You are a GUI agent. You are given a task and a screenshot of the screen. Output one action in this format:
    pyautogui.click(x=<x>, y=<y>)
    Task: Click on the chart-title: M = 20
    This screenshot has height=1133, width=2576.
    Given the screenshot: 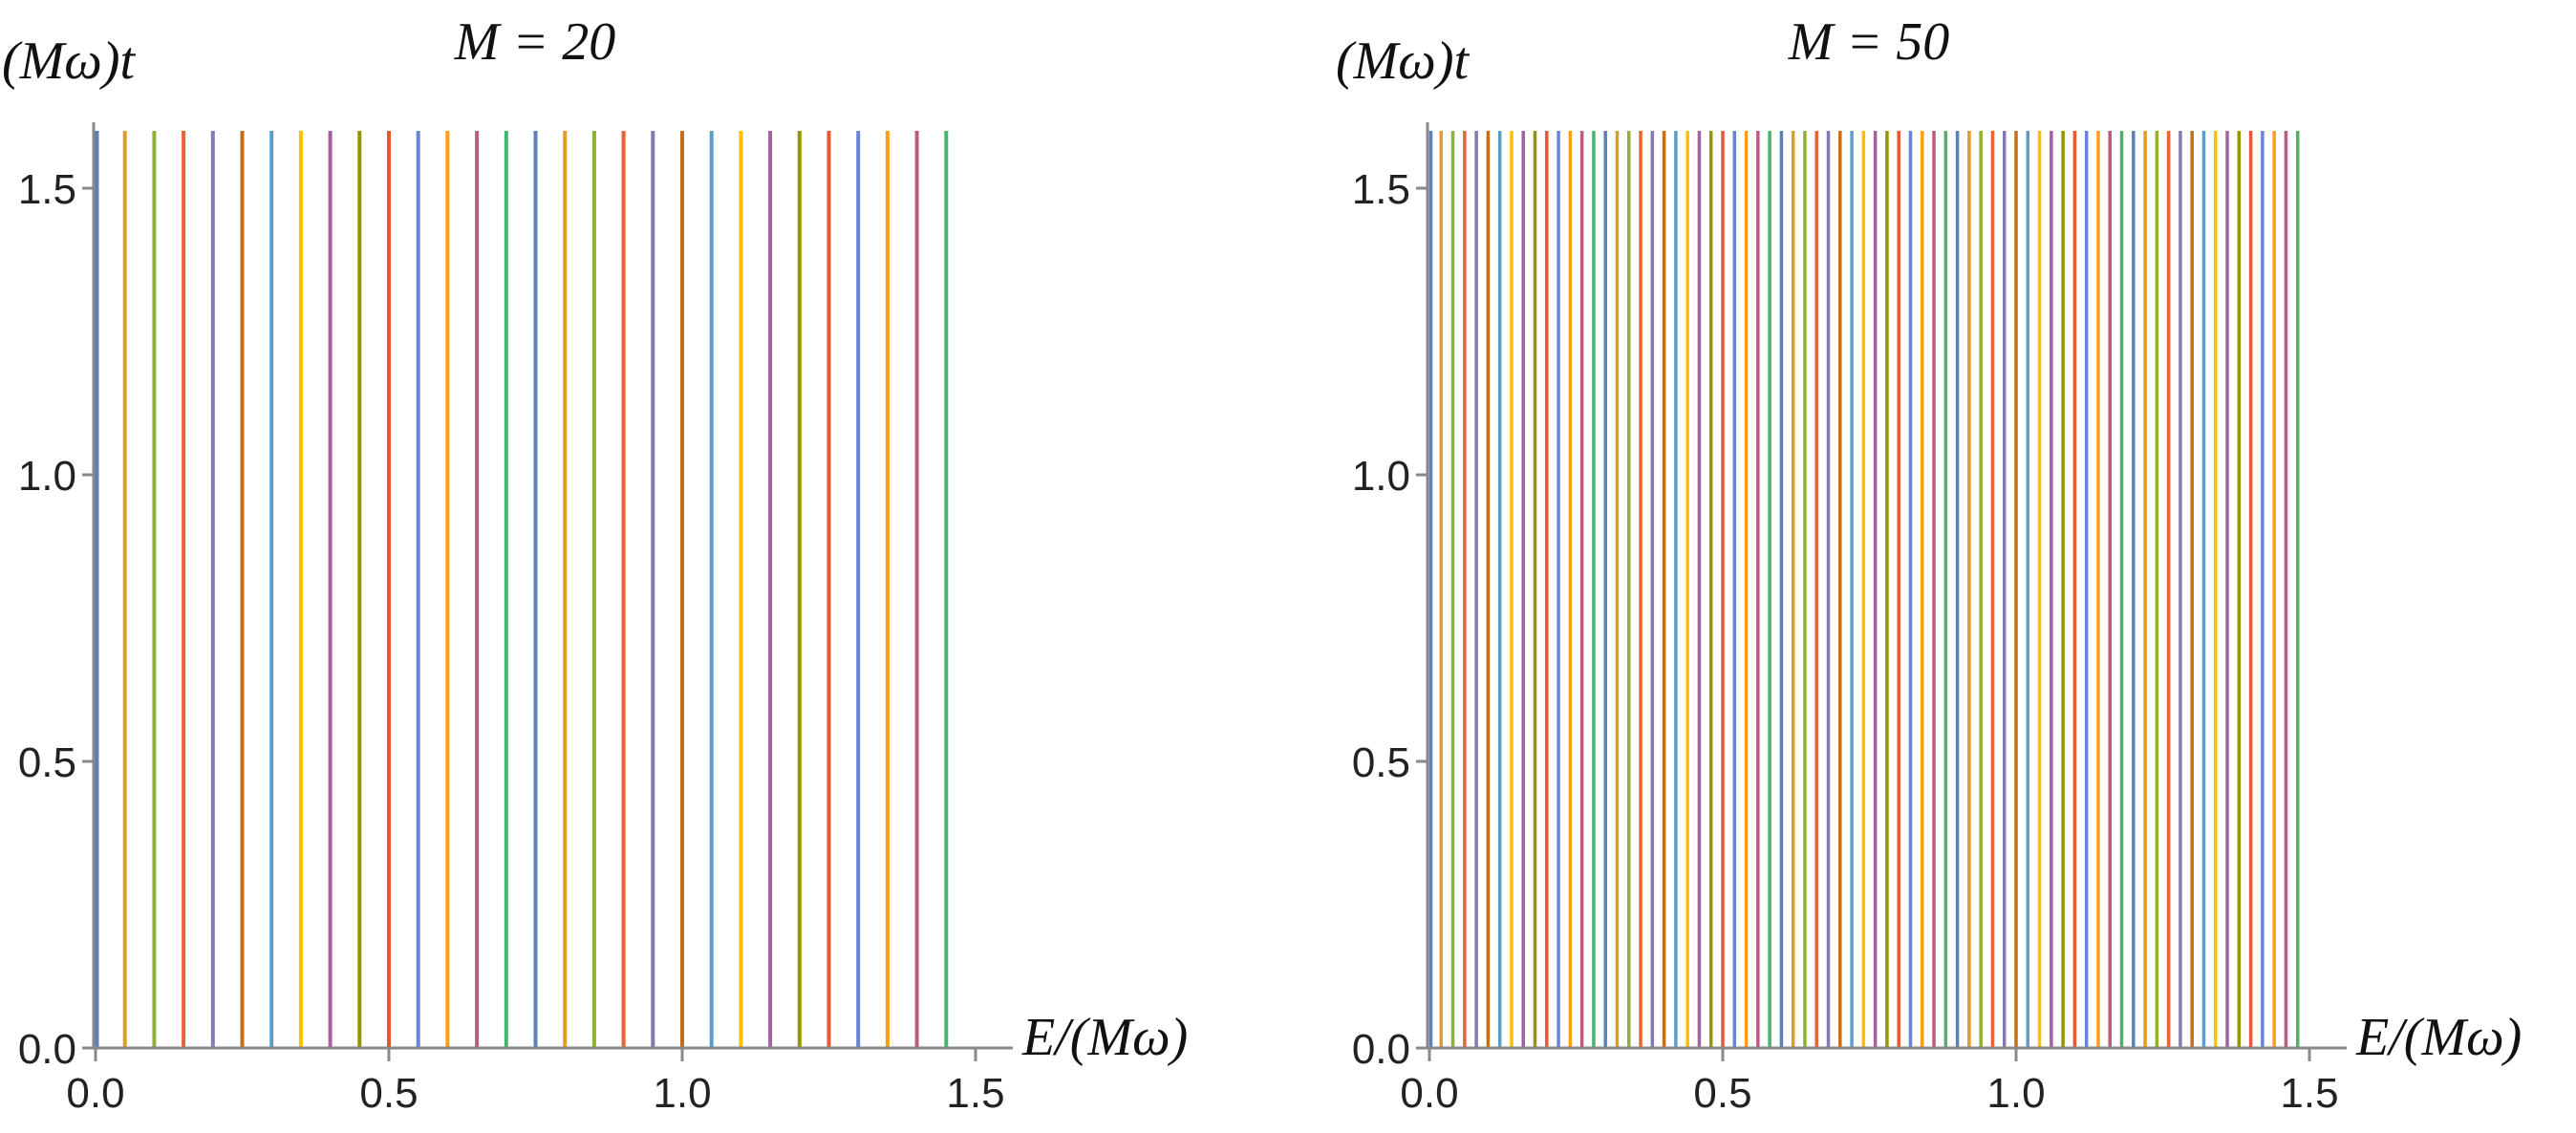 What is the action you would take?
    pyautogui.click(x=534, y=42)
    